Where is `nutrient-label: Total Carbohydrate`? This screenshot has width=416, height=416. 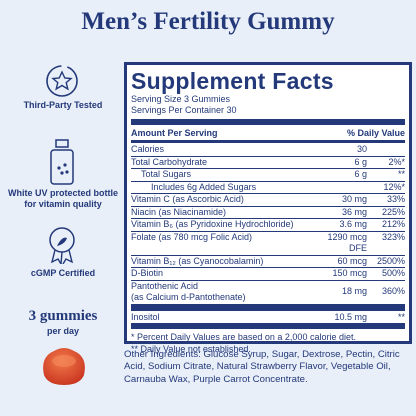 nutrient-label: Total Carbohydrate is located at coordinates (169, 161).